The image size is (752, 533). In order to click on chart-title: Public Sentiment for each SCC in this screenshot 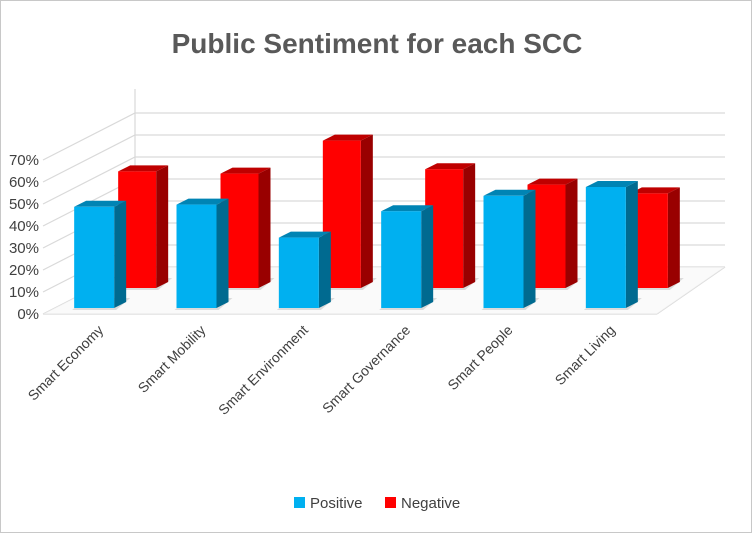, I will do `click(377, 43)`.